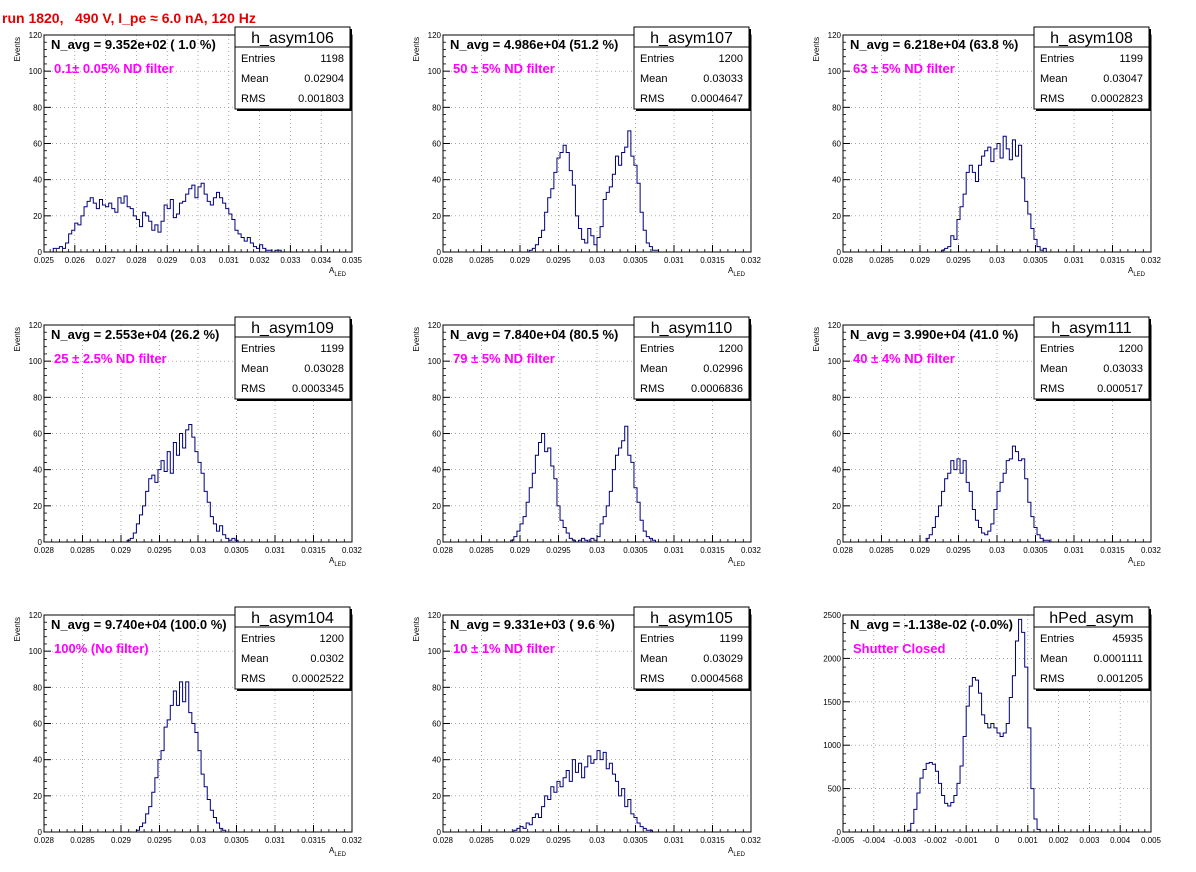 Image resolution: width=1196 pixels, height=872 pixels. I want to click on stats-value: 0.0004568, so click(717, 679).